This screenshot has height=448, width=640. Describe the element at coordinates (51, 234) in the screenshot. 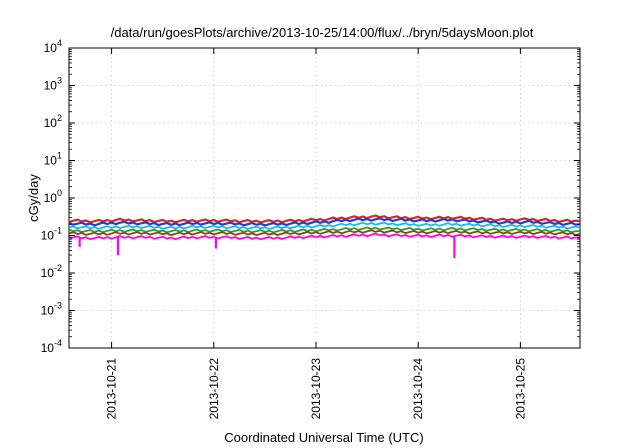

I see `y-tick-label: 10⁻¹` at that location.